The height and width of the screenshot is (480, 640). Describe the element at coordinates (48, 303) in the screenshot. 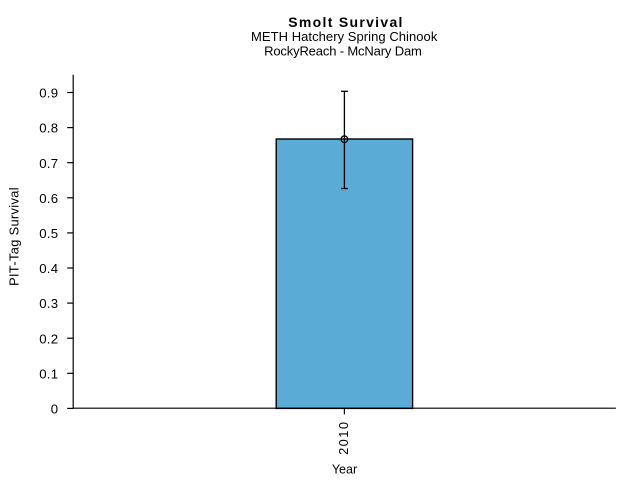

I see `svg-text: 0.3` at that location.